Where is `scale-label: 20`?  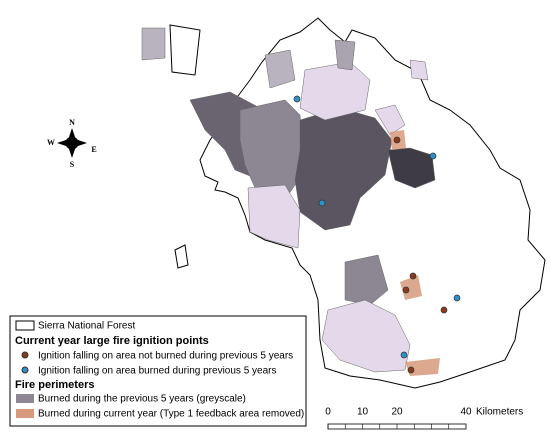
scale-label: 20 is located at coordinates (397, 412).